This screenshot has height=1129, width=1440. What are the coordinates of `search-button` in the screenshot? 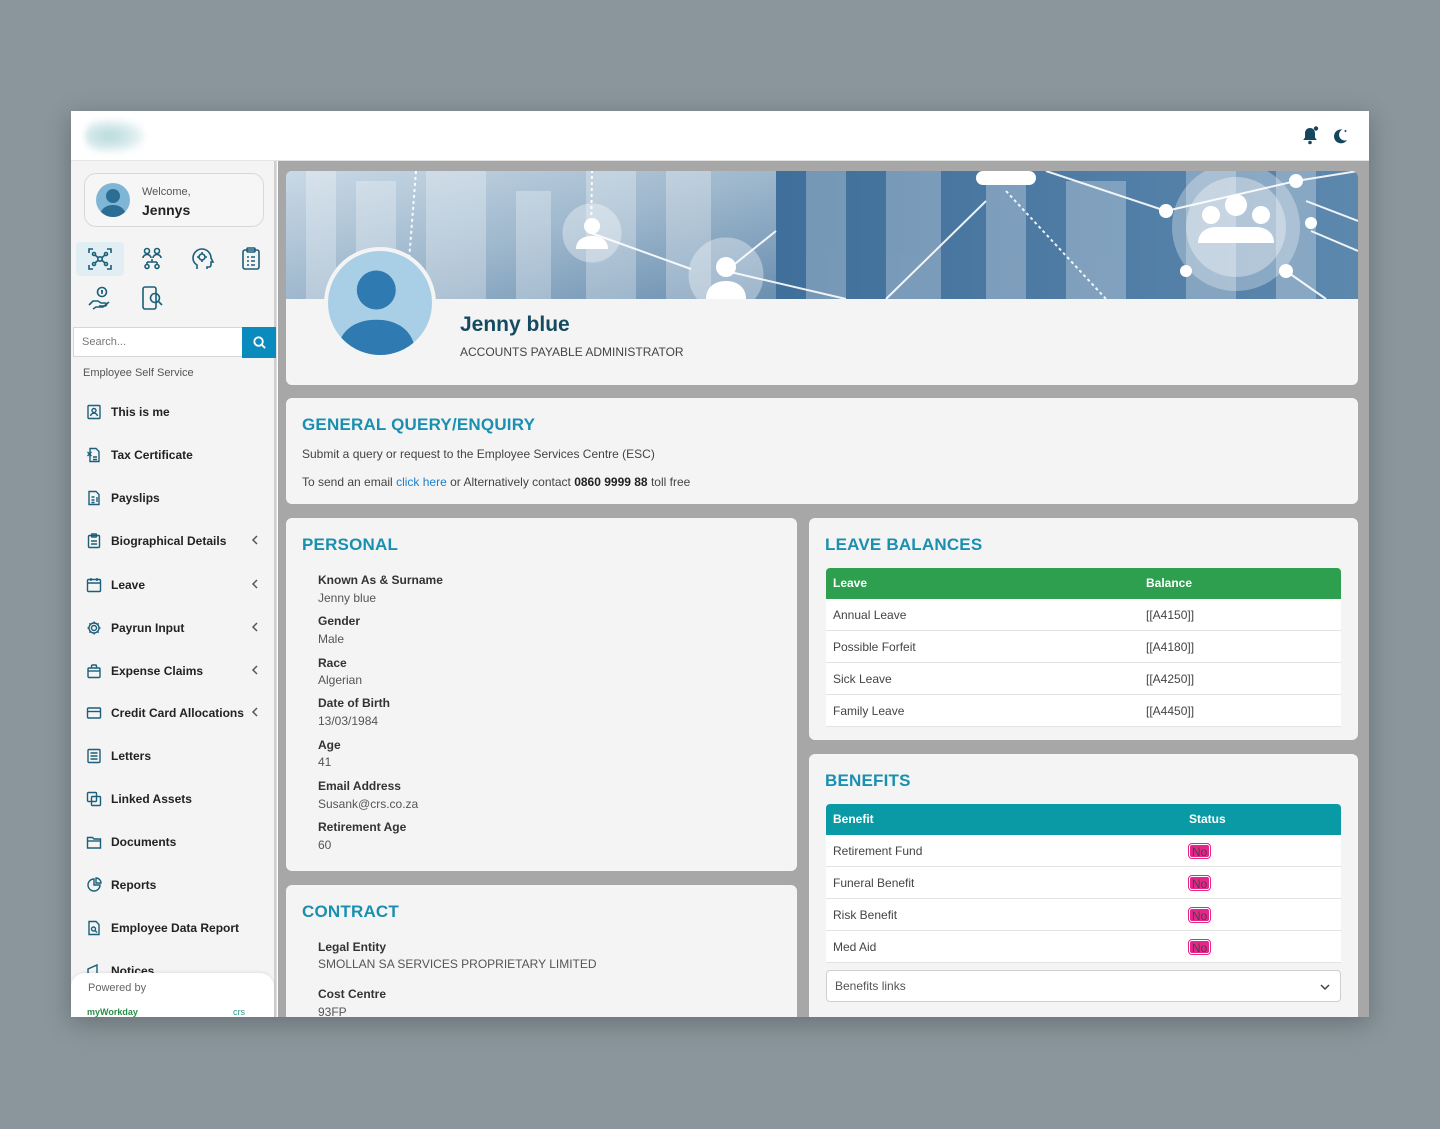 It's located at (259, 342).